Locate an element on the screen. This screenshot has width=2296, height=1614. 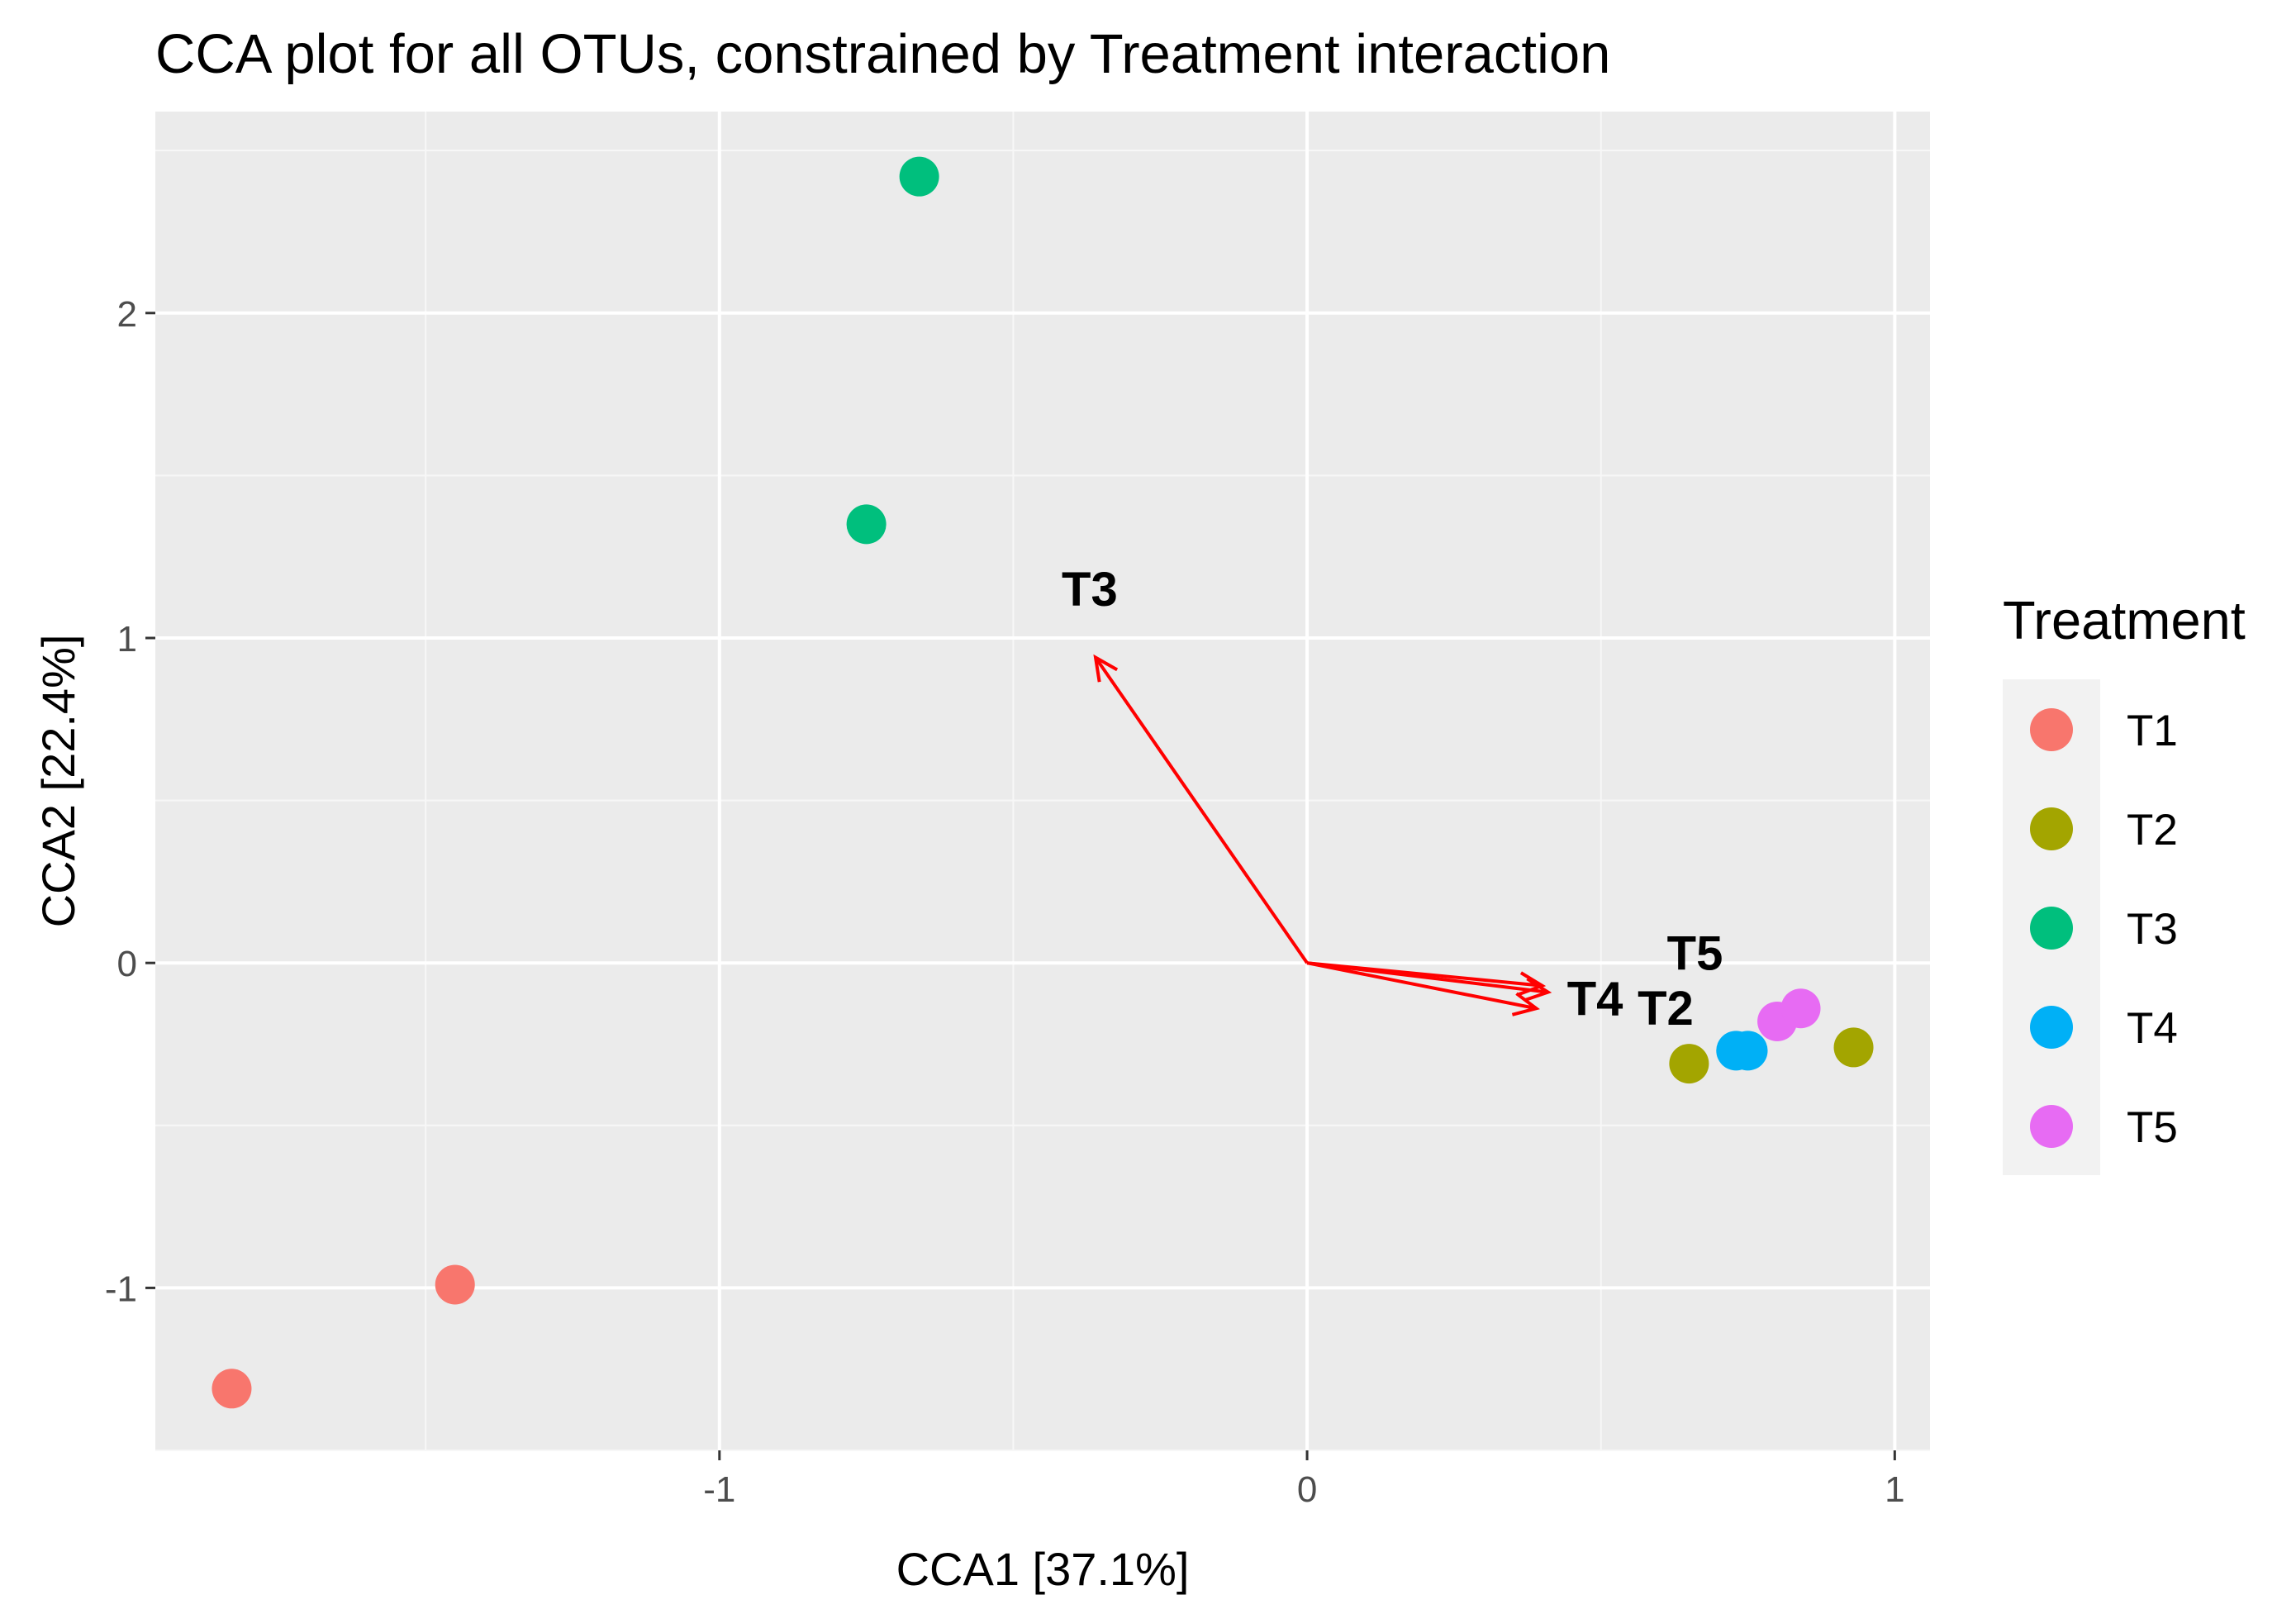
point-t4 is located at coordinates (1748, 1051).